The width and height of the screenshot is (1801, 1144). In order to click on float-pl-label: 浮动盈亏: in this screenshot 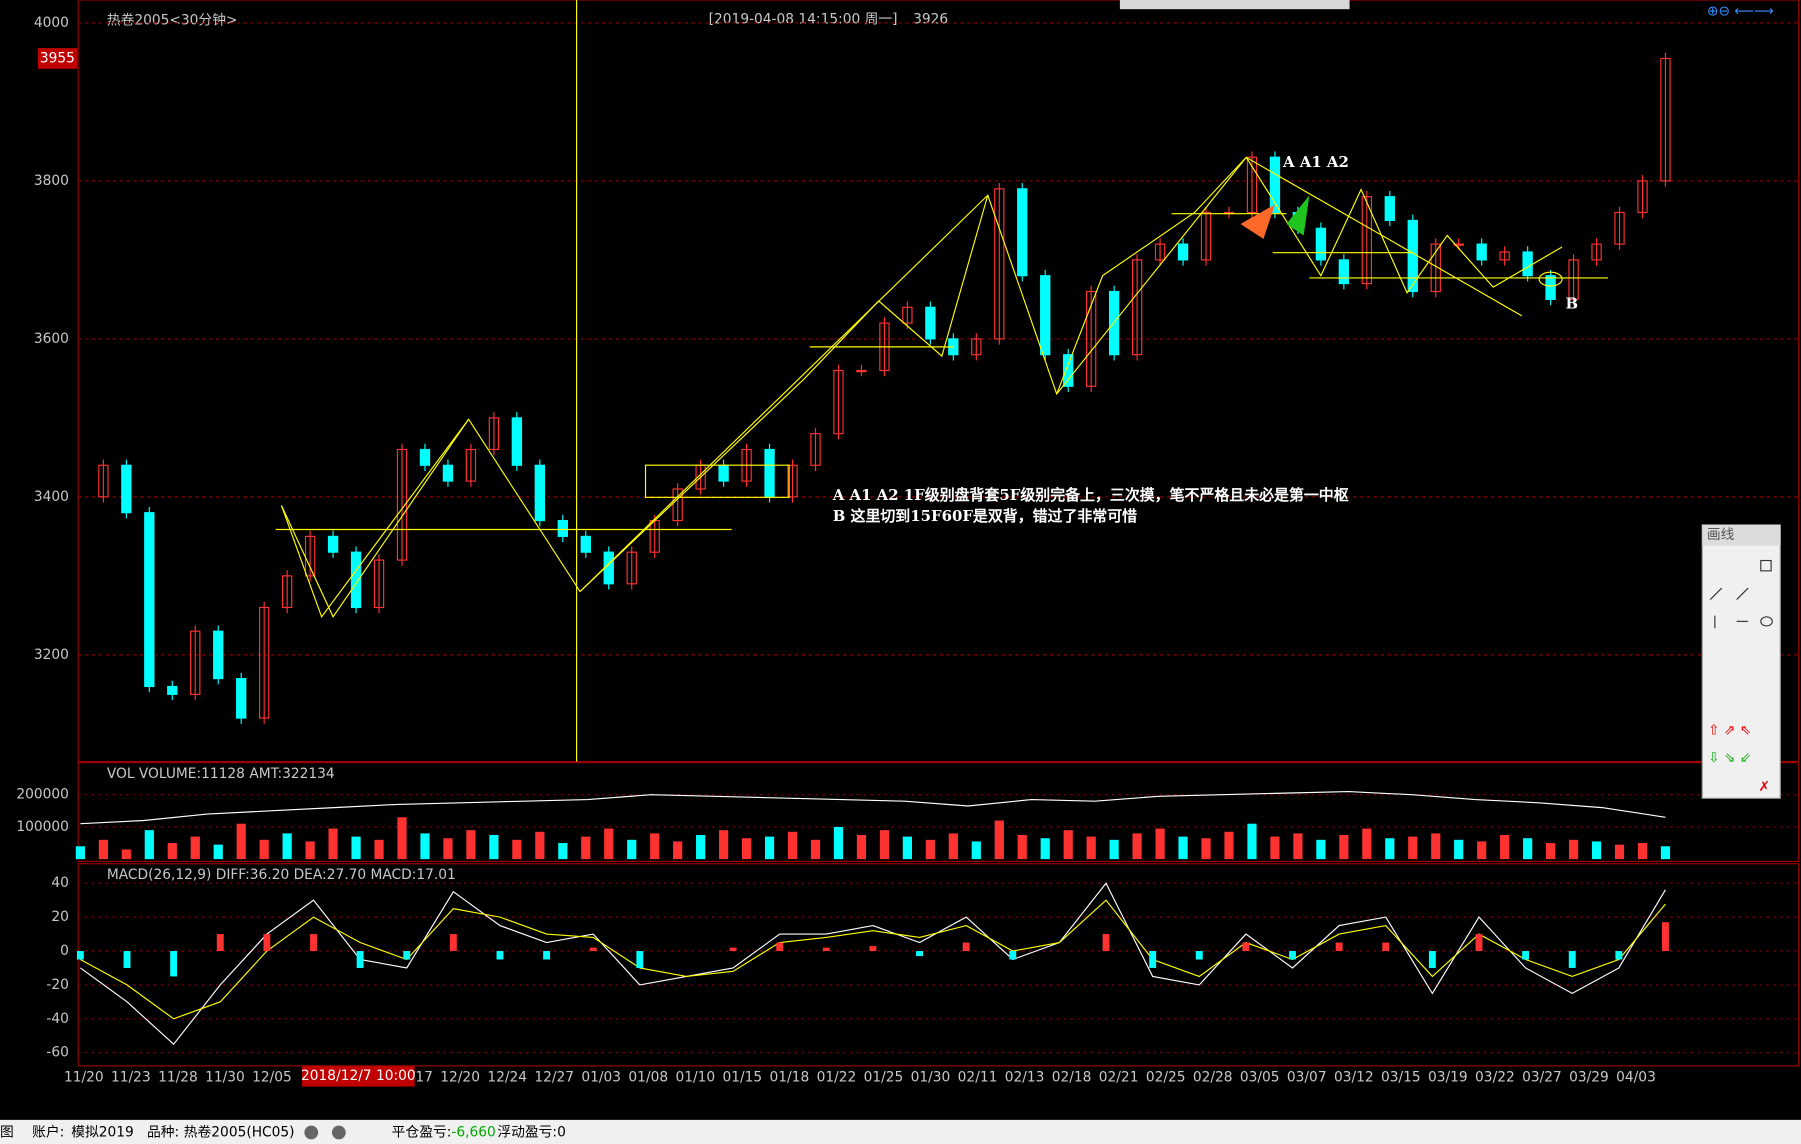, I will do `click(527, 1133)`.